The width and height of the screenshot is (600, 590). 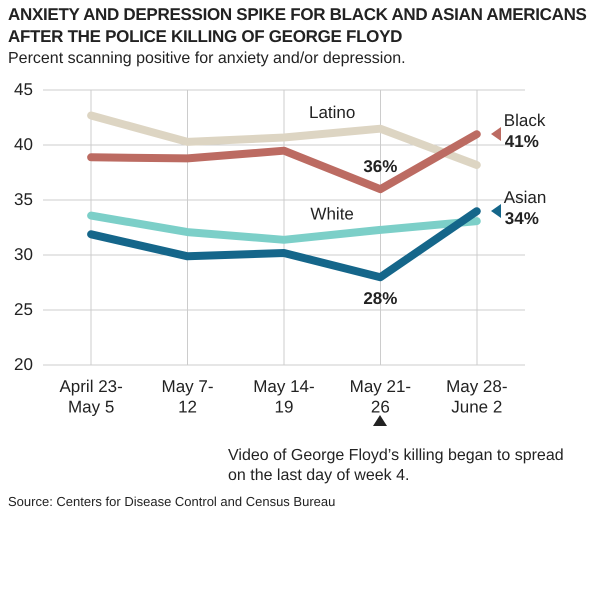 What do you see at coordinates (188, 396) in the screenshot?
I see `x-tick-label: May 7-12` at bounding box center [188, 396].